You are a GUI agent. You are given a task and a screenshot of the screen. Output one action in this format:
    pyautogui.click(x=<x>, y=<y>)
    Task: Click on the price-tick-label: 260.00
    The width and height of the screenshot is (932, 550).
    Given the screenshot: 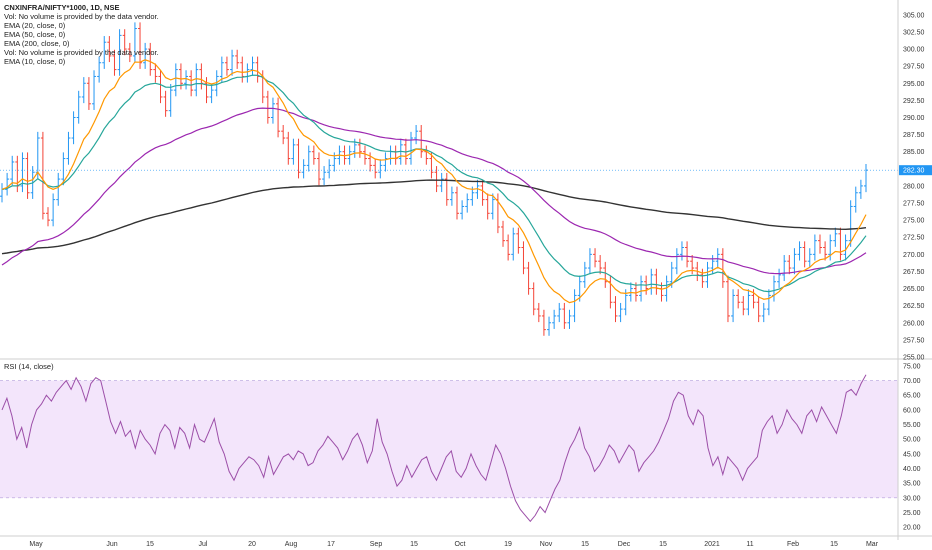 What is the action you would take?
    pyautogui.click(x=914, y=323)
    